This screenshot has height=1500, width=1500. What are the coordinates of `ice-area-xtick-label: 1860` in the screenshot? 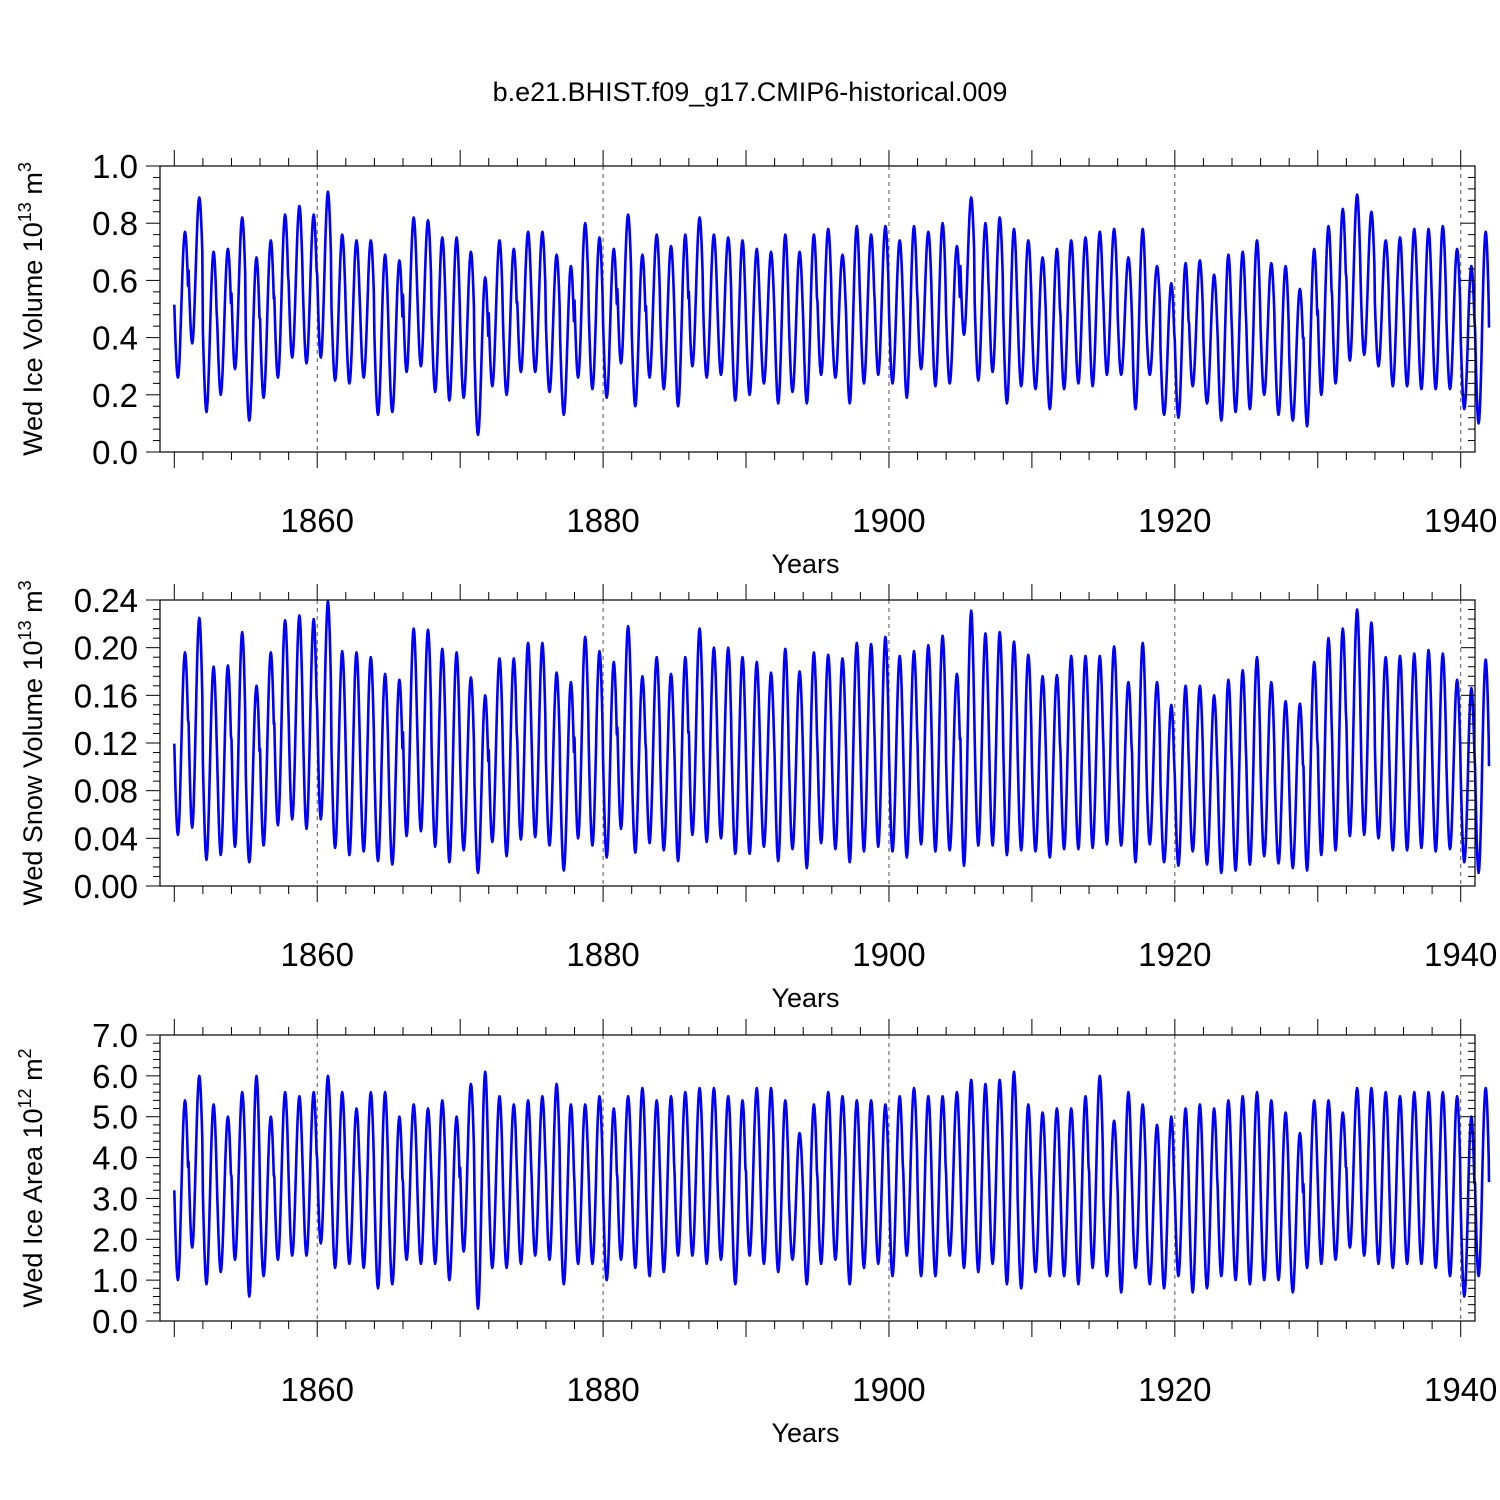 It's located at (317, 1389).